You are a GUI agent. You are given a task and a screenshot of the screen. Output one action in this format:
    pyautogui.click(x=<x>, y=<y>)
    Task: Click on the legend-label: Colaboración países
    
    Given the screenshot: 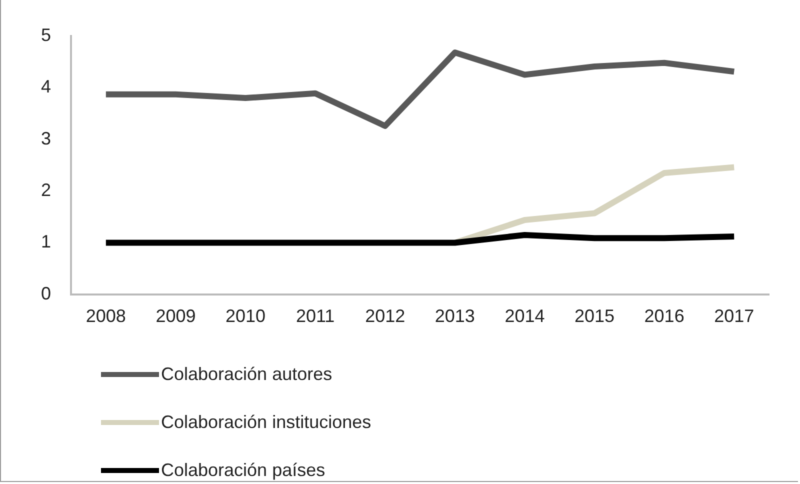 What is the action you would take?
    pyautogui.click(x=243, y=470)
    